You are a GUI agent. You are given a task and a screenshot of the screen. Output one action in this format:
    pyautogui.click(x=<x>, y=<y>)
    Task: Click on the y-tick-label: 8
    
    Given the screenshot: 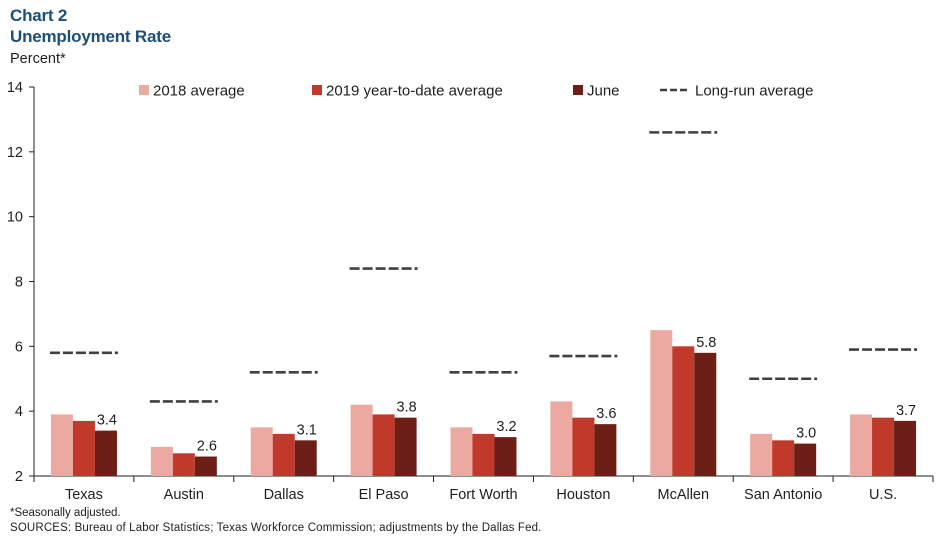 What is the action you would take?
    pyautogui.click(x=19, y=283)
    